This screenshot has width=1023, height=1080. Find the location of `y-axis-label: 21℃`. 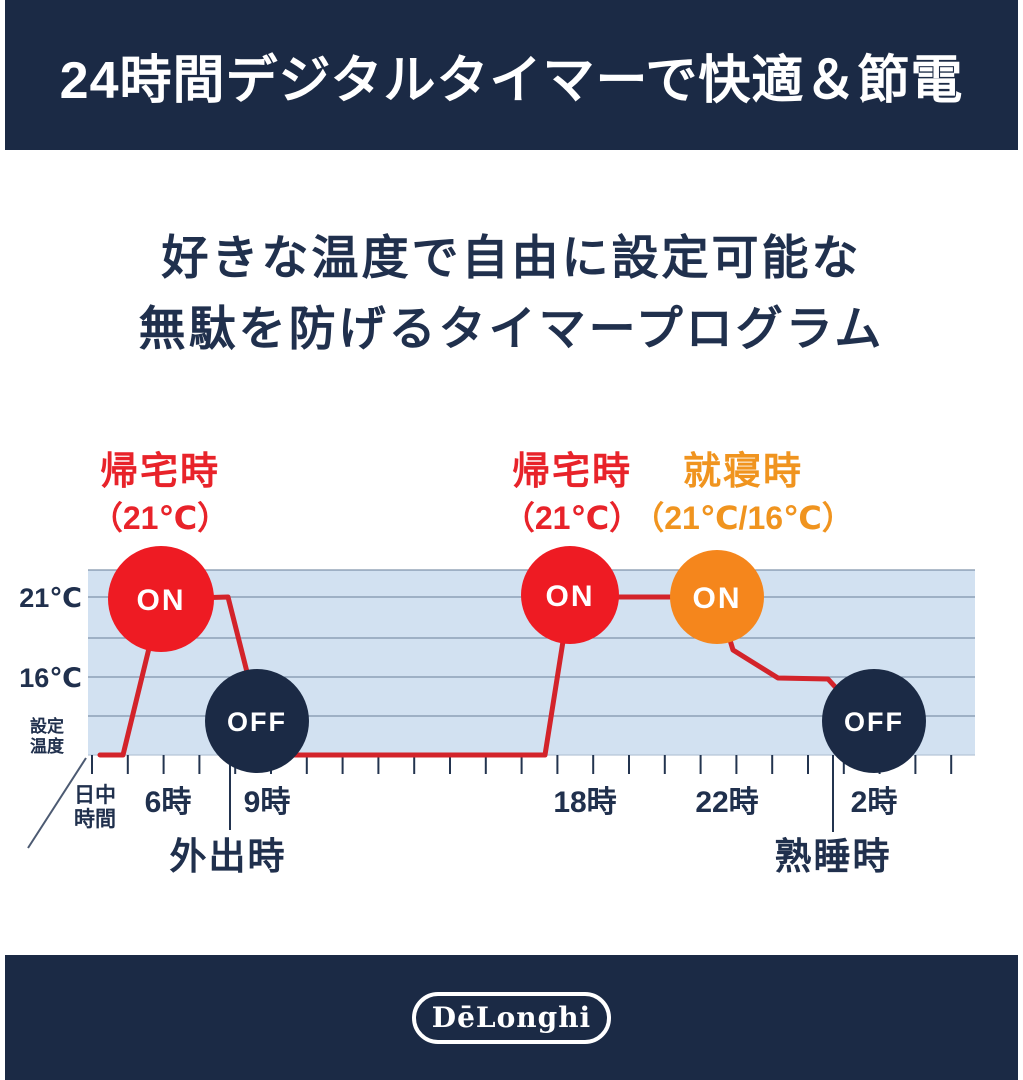

y-axis-label: 21℃ is located at coordinates (50, 598).